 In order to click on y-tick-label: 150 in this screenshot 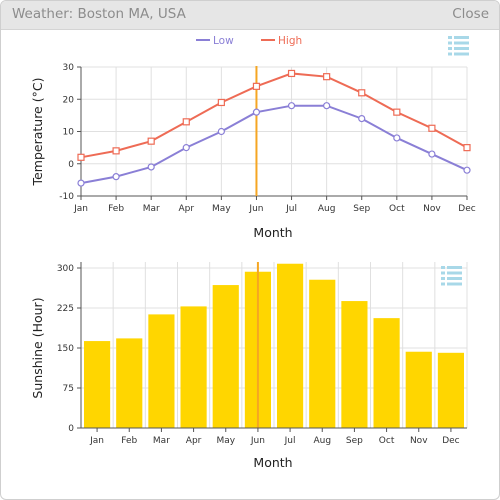, I will do `click(65, 349)`.